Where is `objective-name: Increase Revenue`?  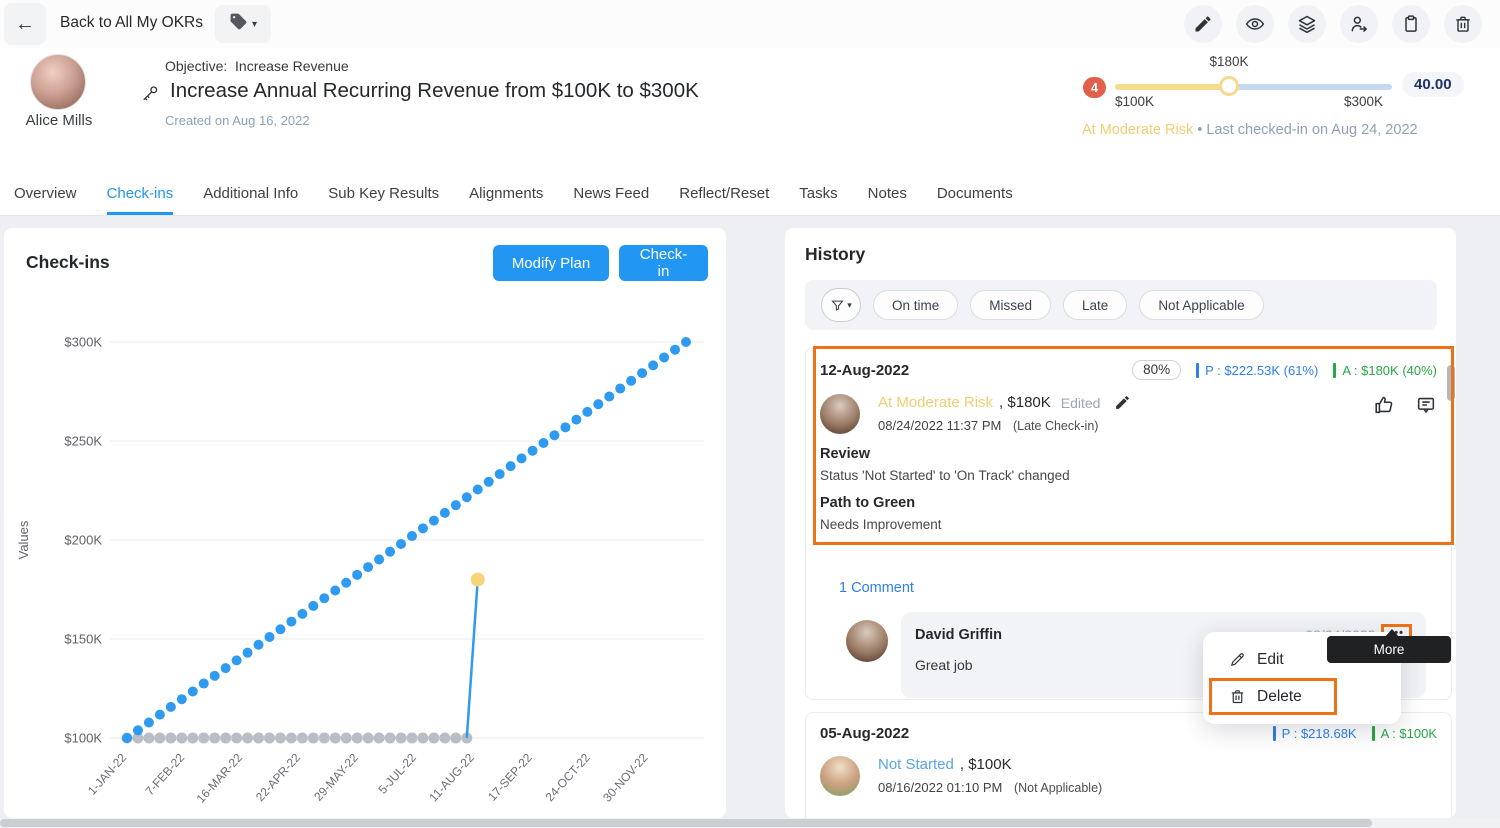 objective-name: Increase Revenue is located at coordinates (292, 66).